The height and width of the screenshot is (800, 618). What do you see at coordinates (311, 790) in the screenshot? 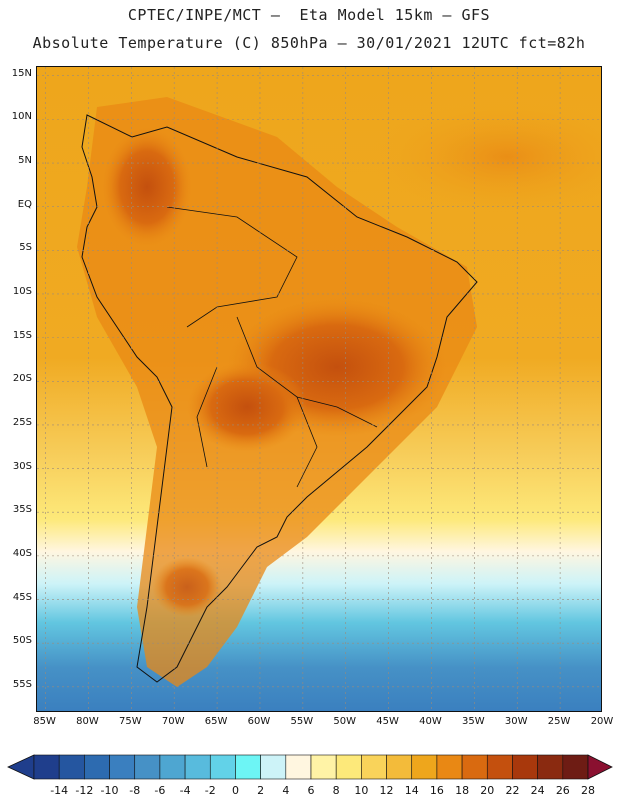
I see `colorbar-tick-label: 6` at bounding box center [311, 790].